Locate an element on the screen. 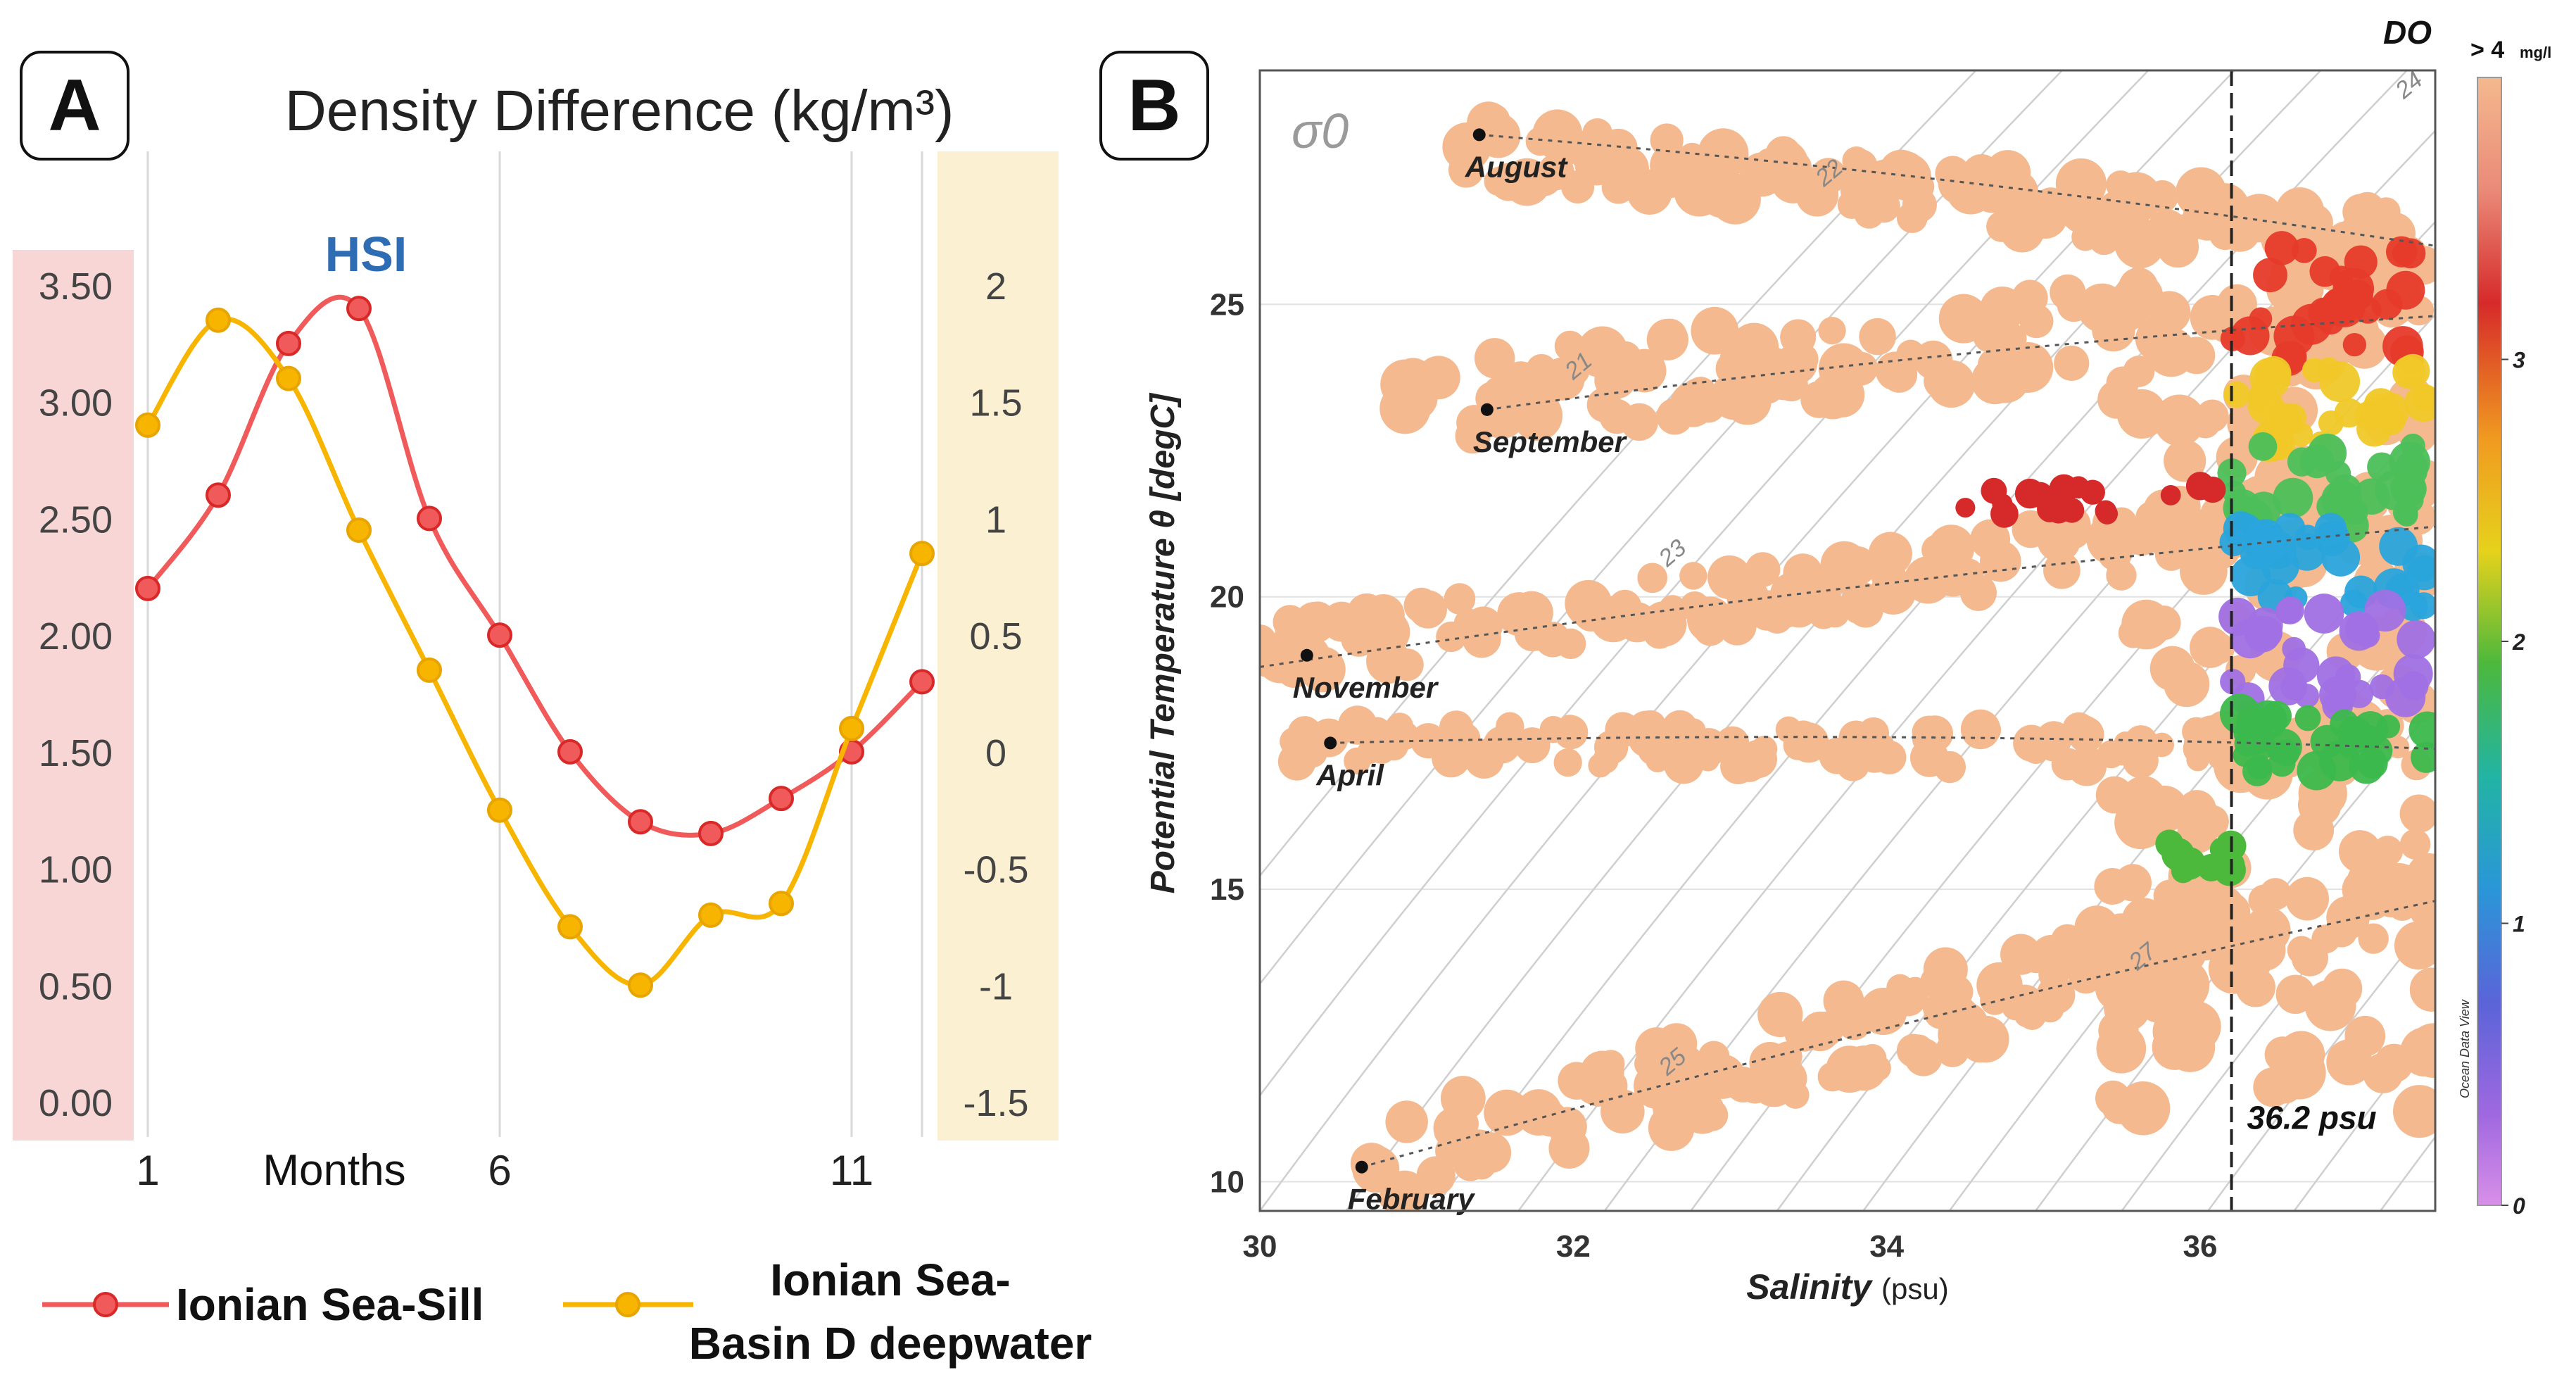 Image resolution: width=2576 pixels, height=1382 pixels. legend-sill-marker is located at coordinates (105, 1304).